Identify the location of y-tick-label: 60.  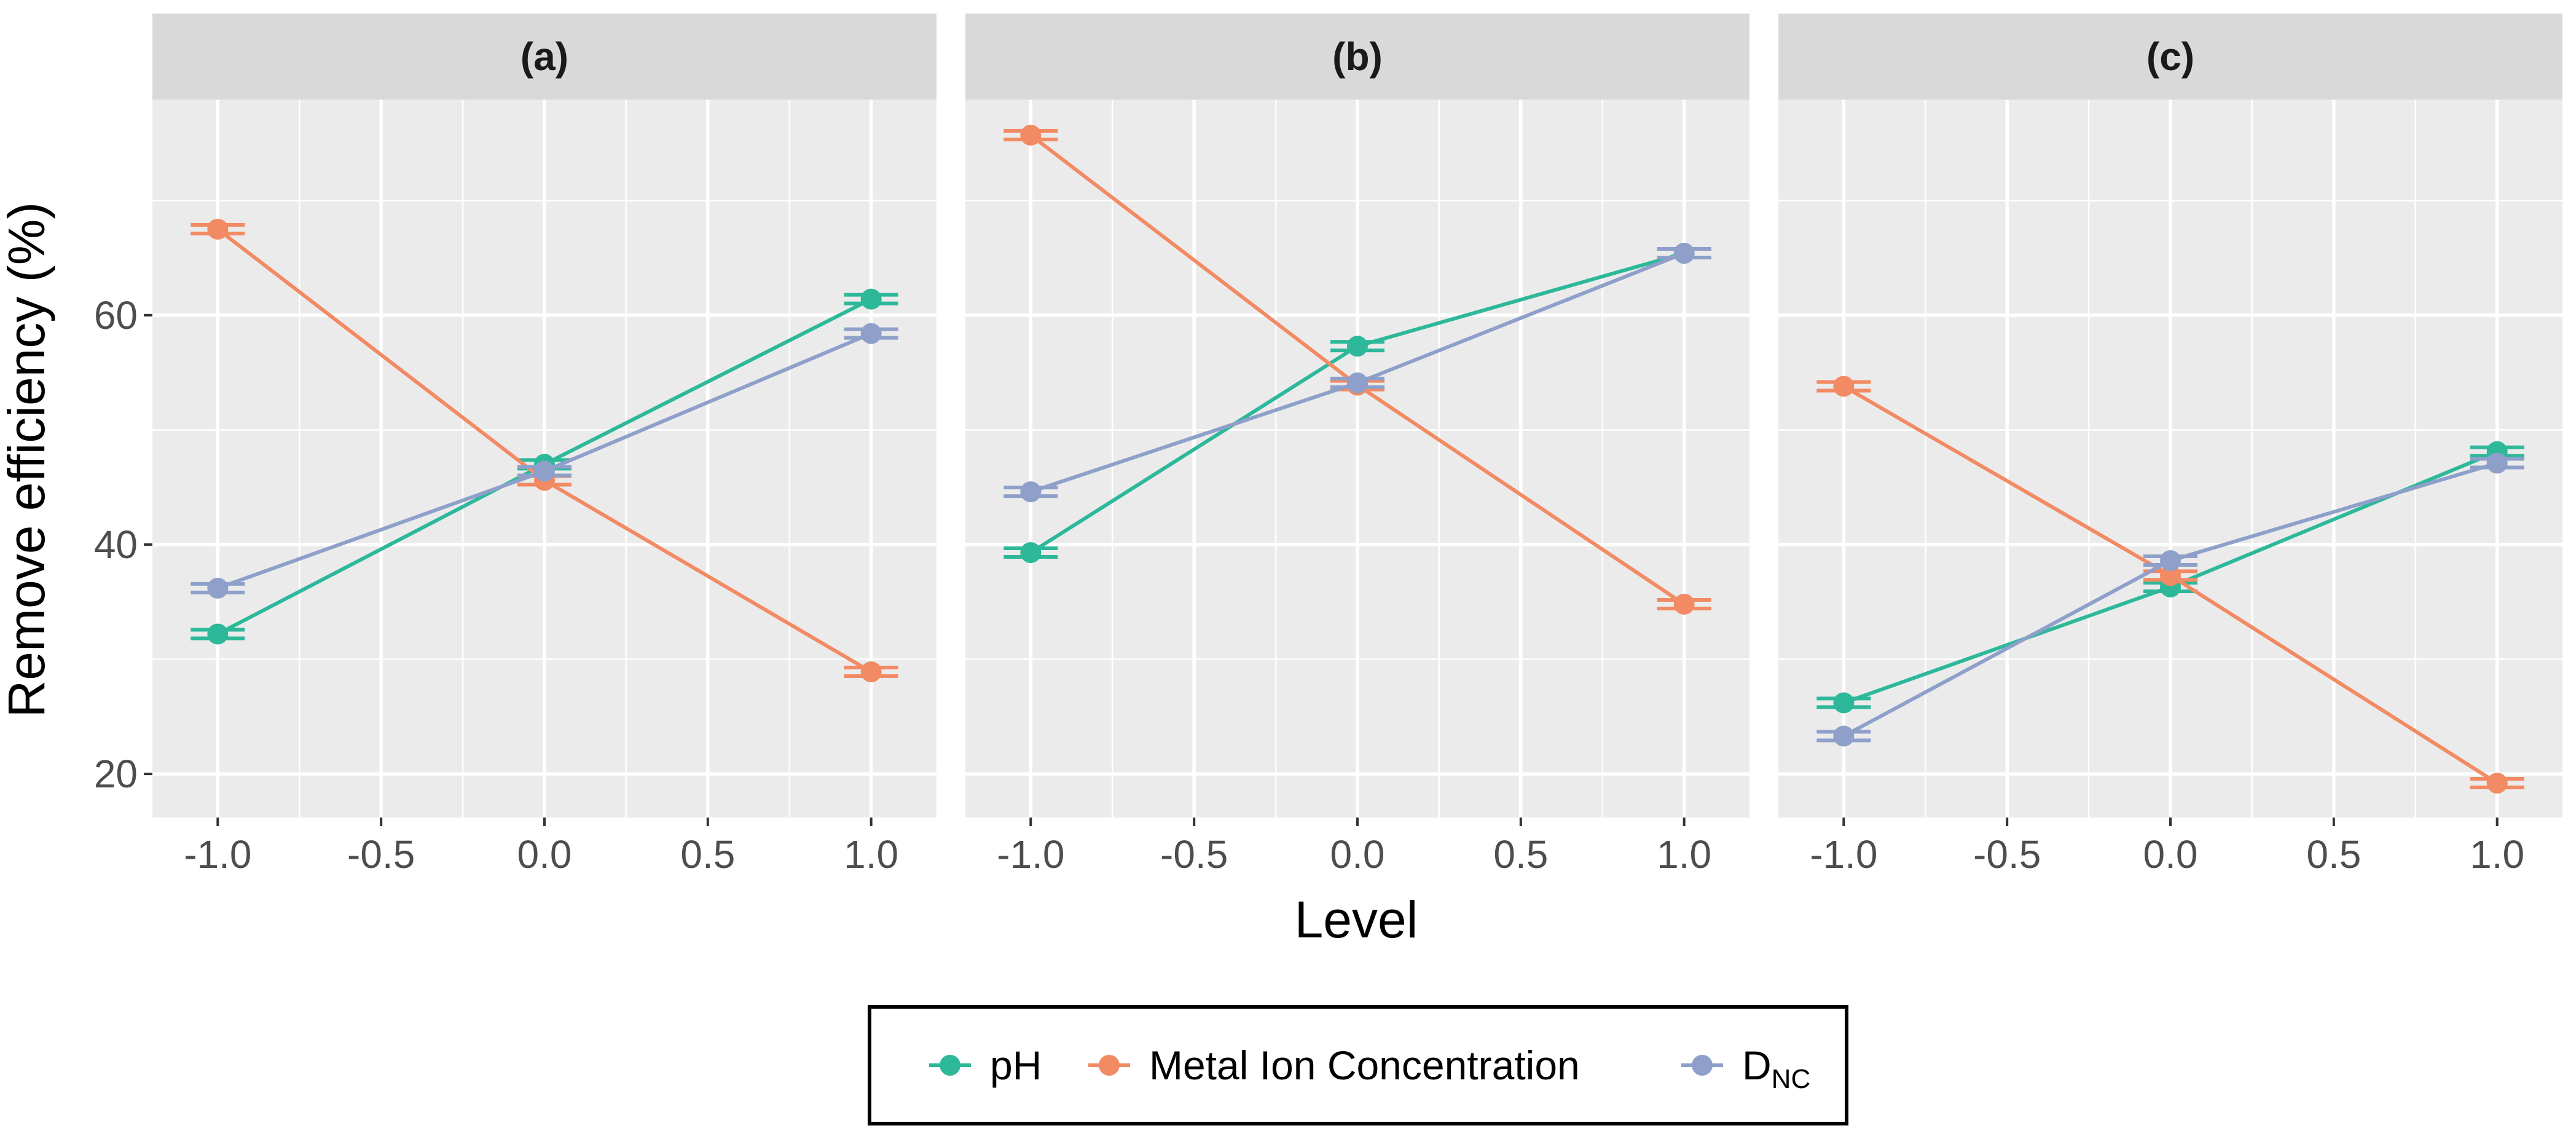
(116, 315).